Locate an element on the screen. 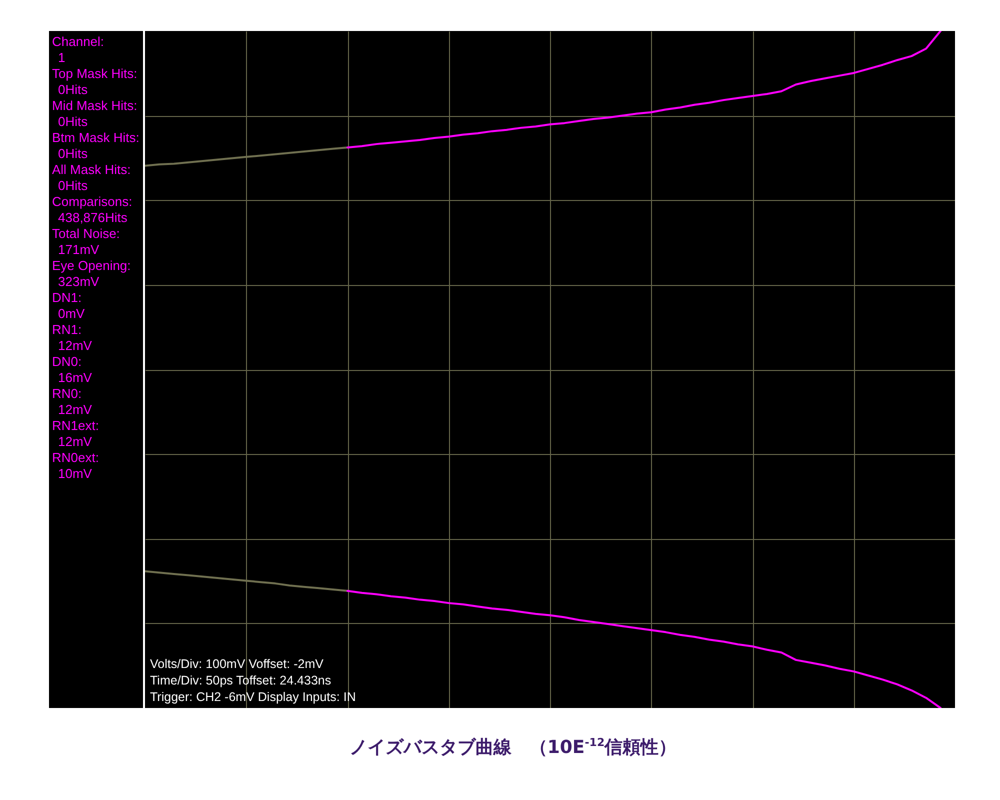  text: RN1ext: 12mV is located at coordinates (75, 433).